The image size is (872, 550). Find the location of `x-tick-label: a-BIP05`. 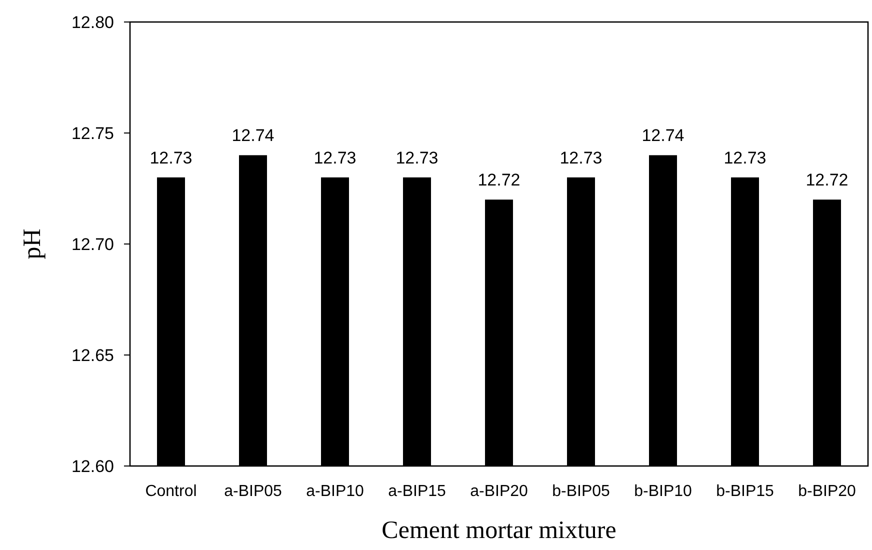

x-tick-label: a-BIP05 is located at coordinates (253, 491).